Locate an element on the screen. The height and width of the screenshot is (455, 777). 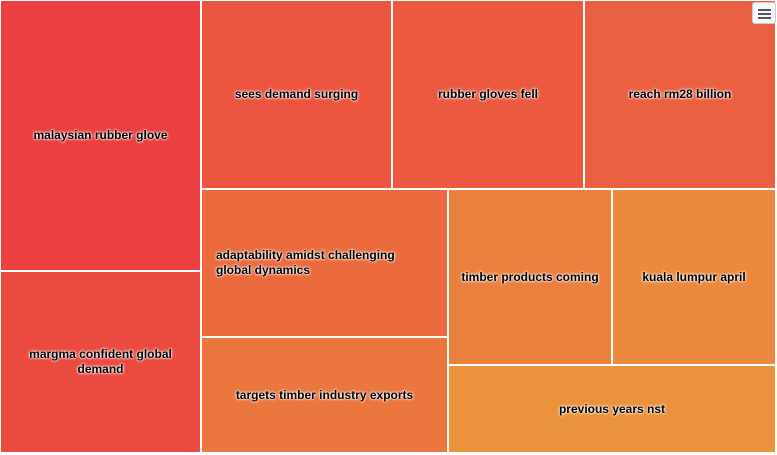
treemap-tile: reach rm28 billion is located at coordinates (680, 94).